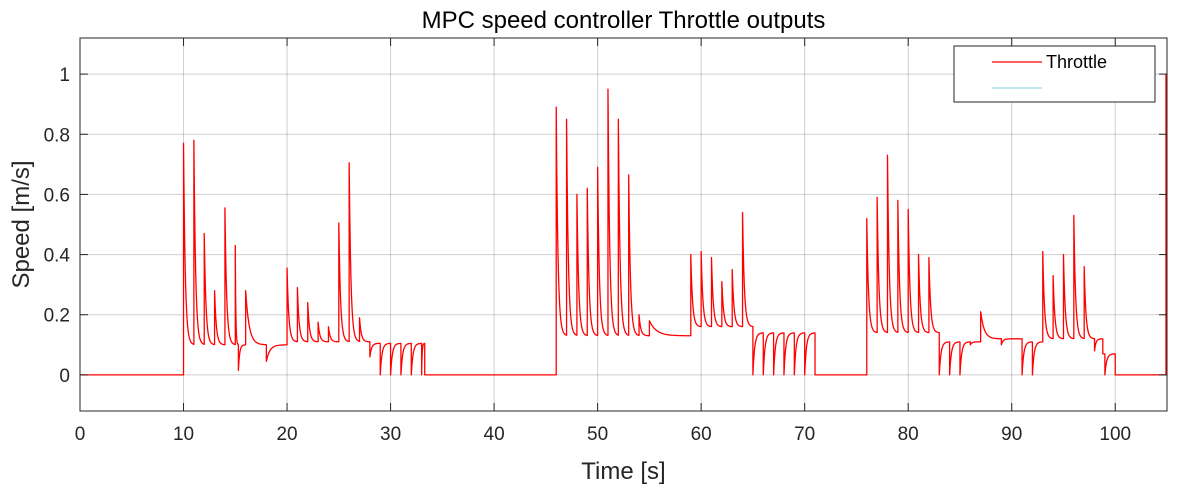 This screenshot has height=490, width=1182. What do you see at coordinates (57, 256) in the screenshot?
I see `y-tick-label: 0.4` at bounding box center [57, 256].